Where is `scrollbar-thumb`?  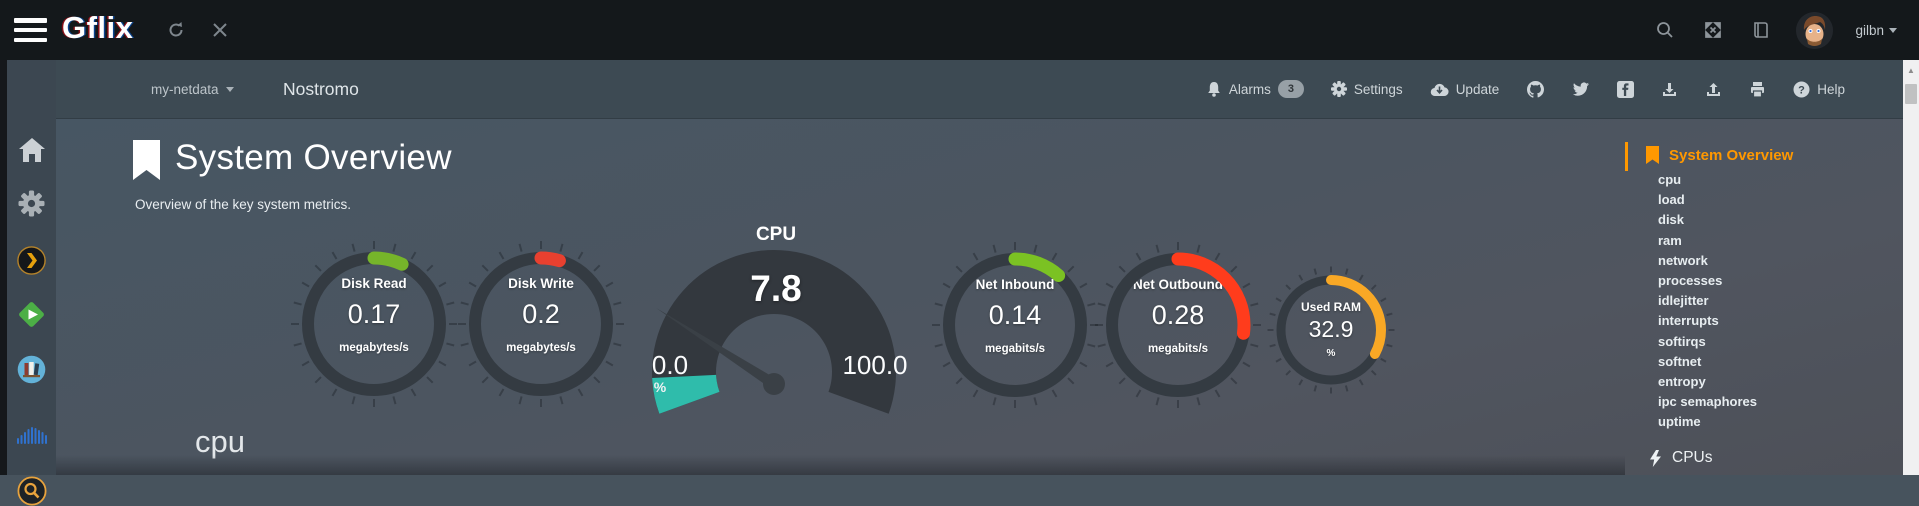
scrollbar-thumb is located at coordinates (1911, 94).